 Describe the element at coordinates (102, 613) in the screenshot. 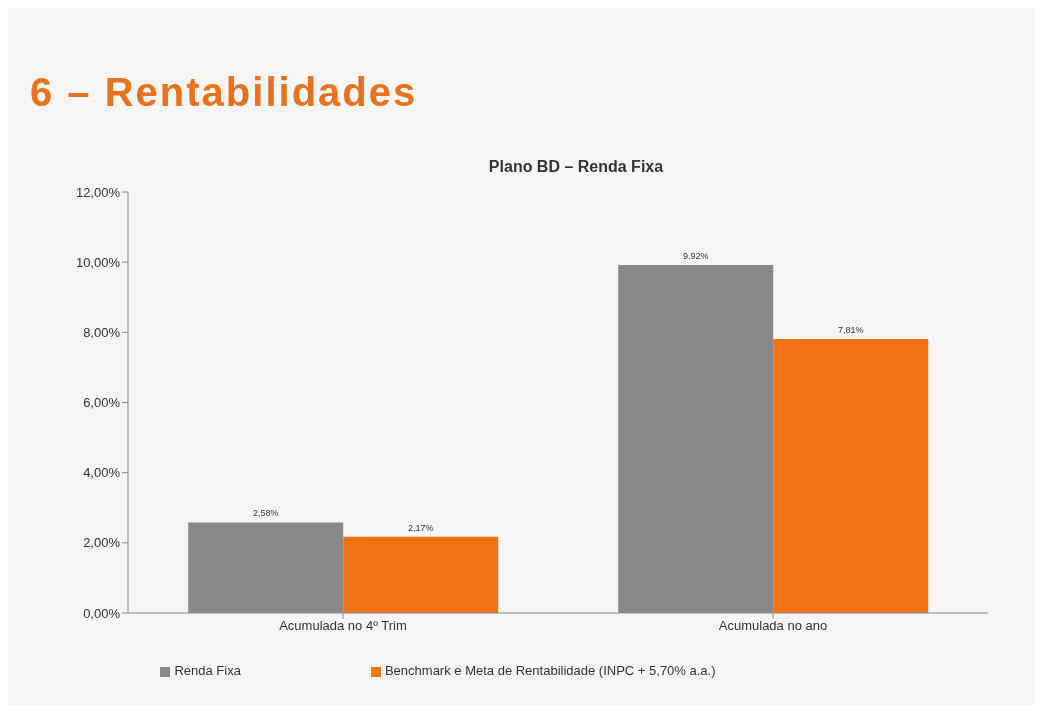

I see `y-tick-label: 0,00%` at that location.